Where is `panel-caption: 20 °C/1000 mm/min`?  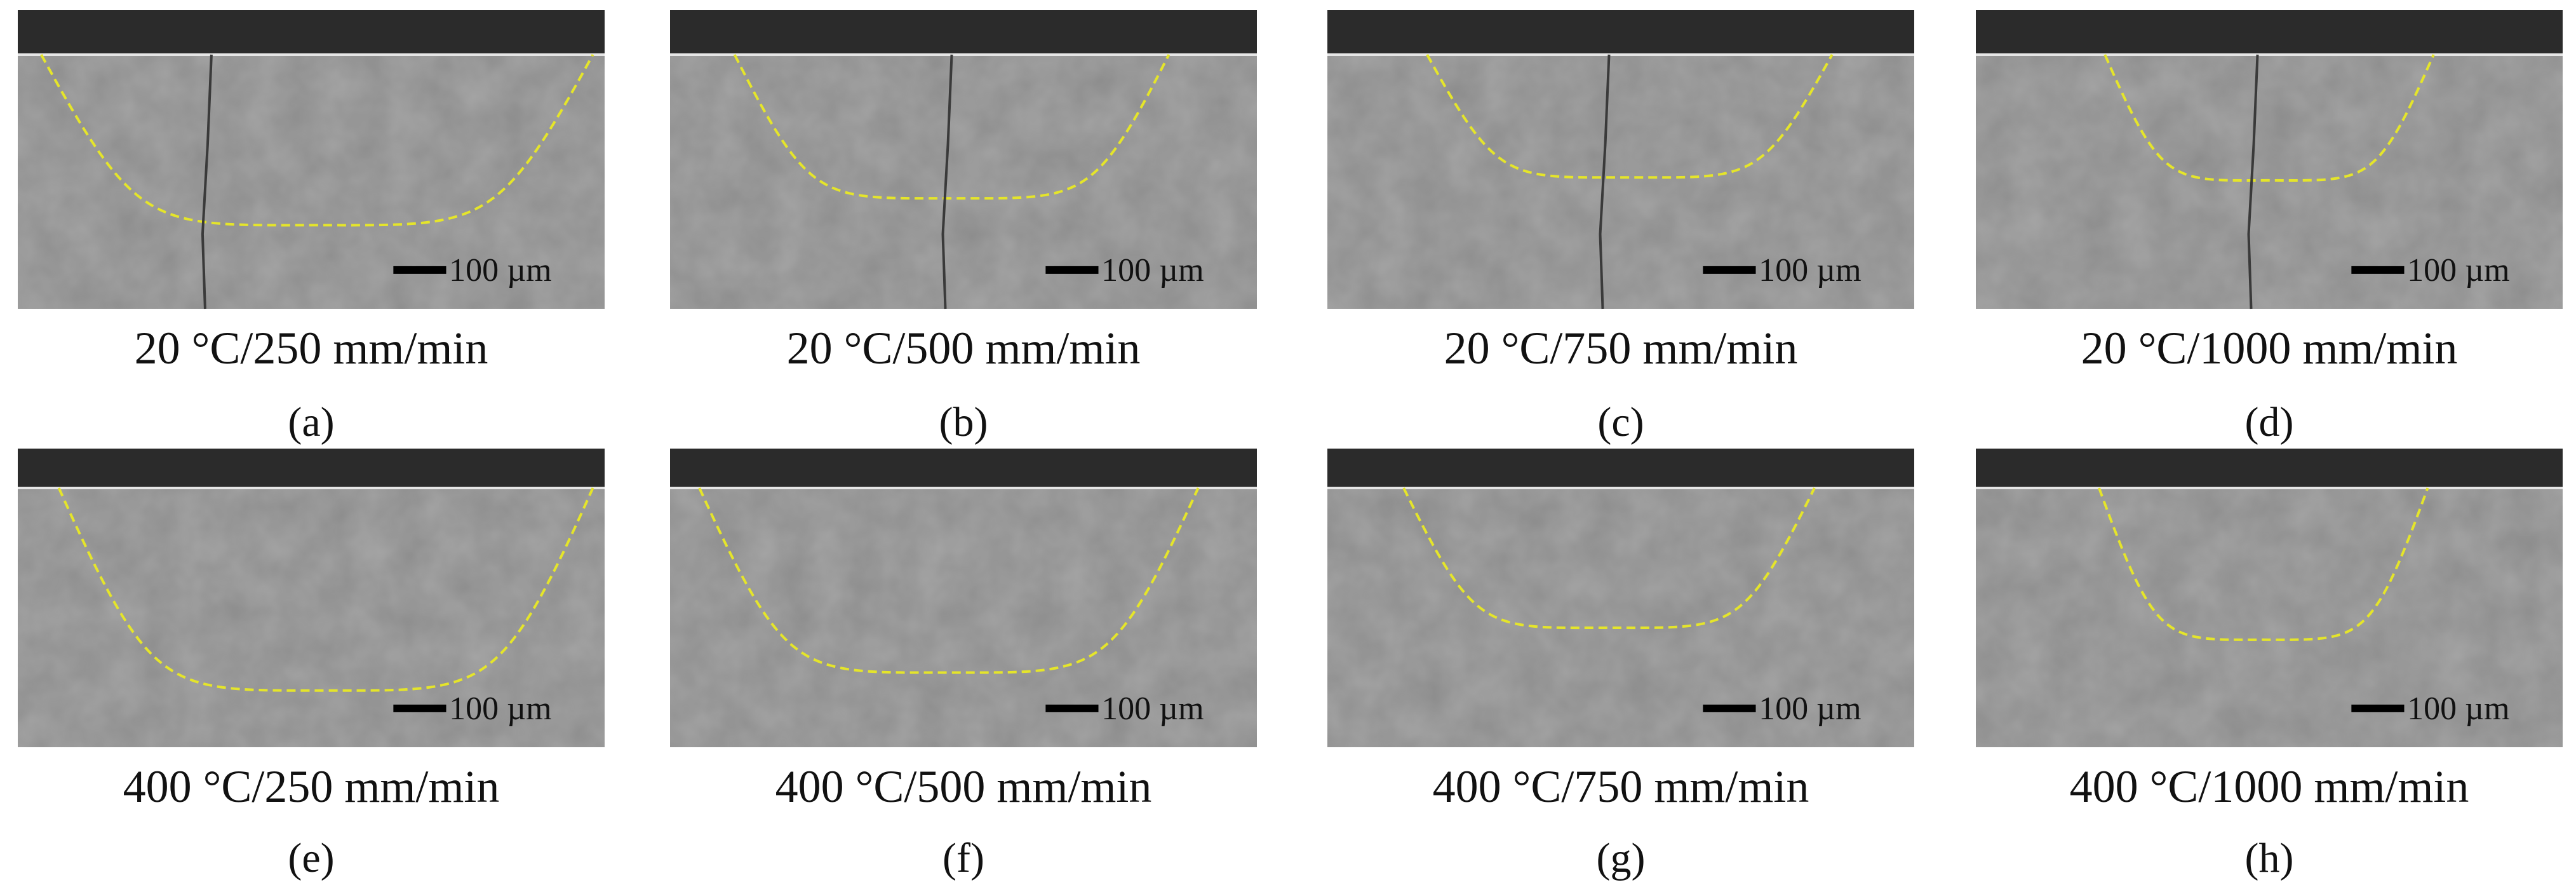
panel-caption: 20 °C/1000 mm/min is located at coordinates (2269, 348).